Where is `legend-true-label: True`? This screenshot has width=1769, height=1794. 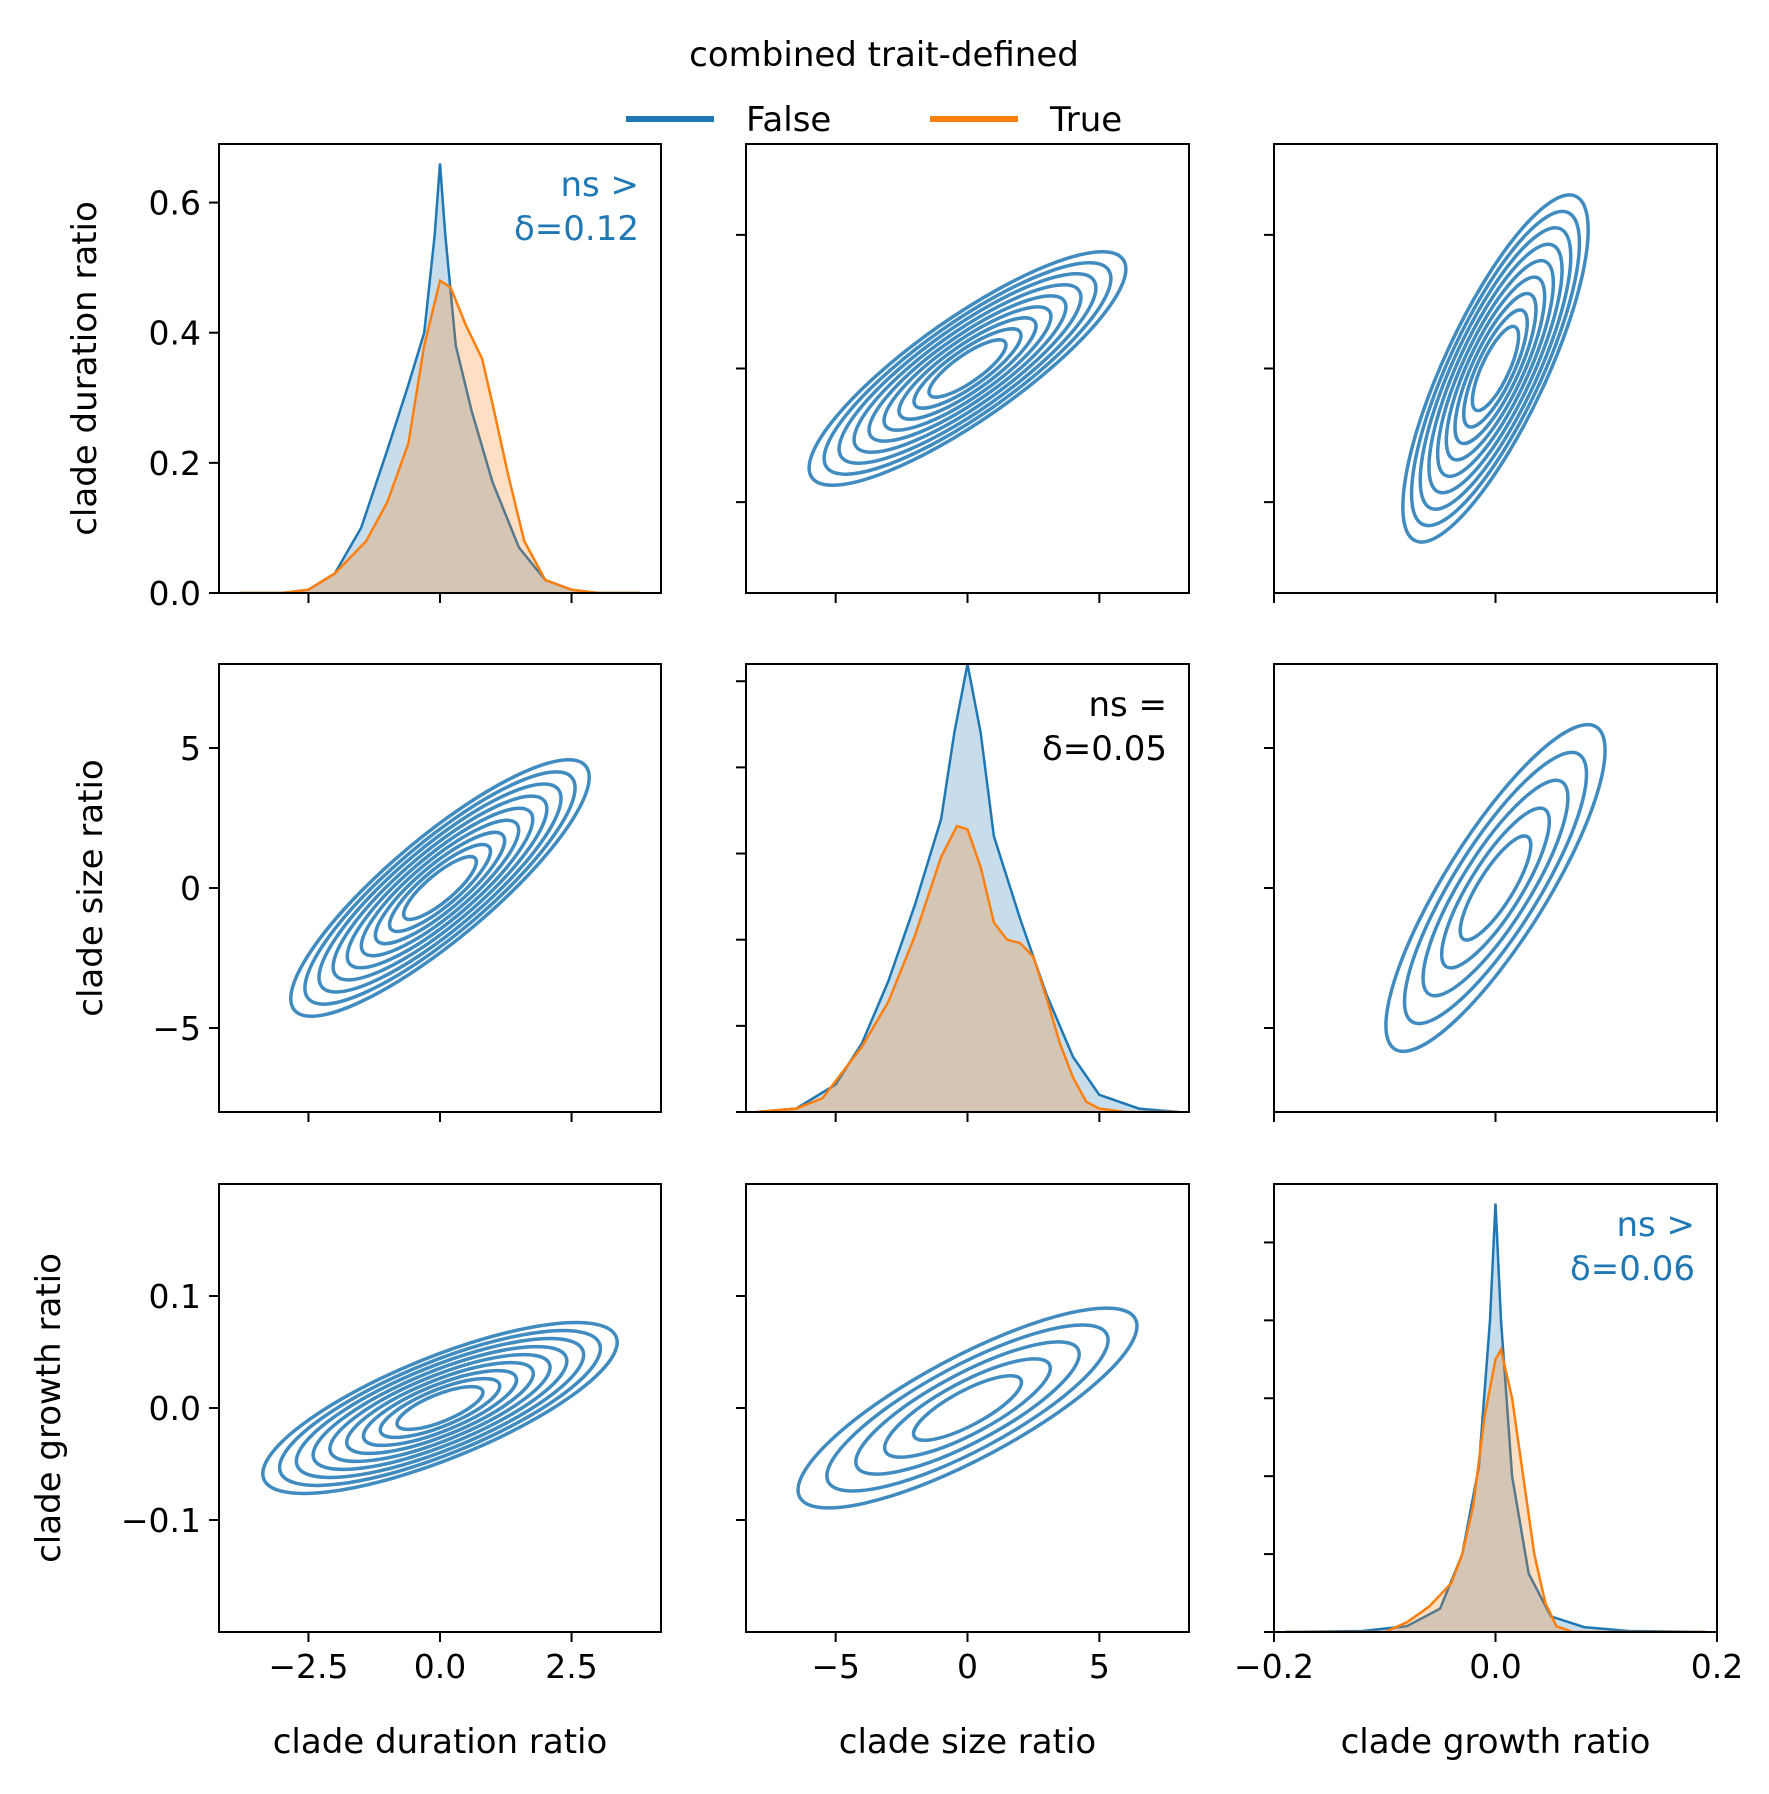
legend-true-label: True is located at coordinates (1085, 120).